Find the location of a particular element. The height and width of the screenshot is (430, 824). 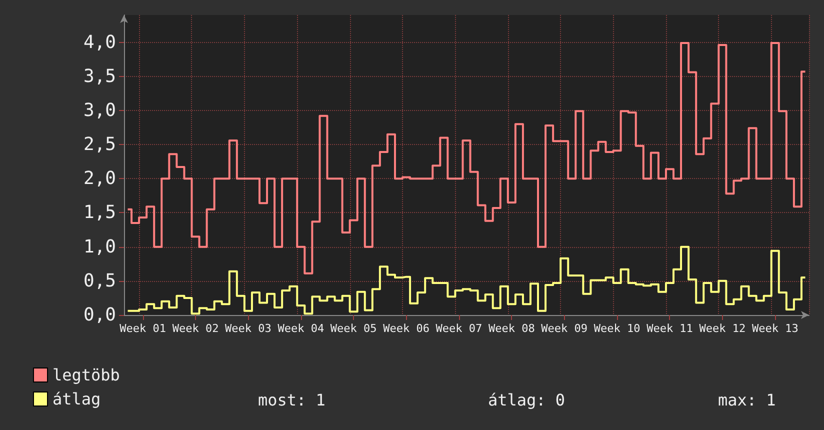

y-tick-label: 2,0 is located at coordinates (99, 179).